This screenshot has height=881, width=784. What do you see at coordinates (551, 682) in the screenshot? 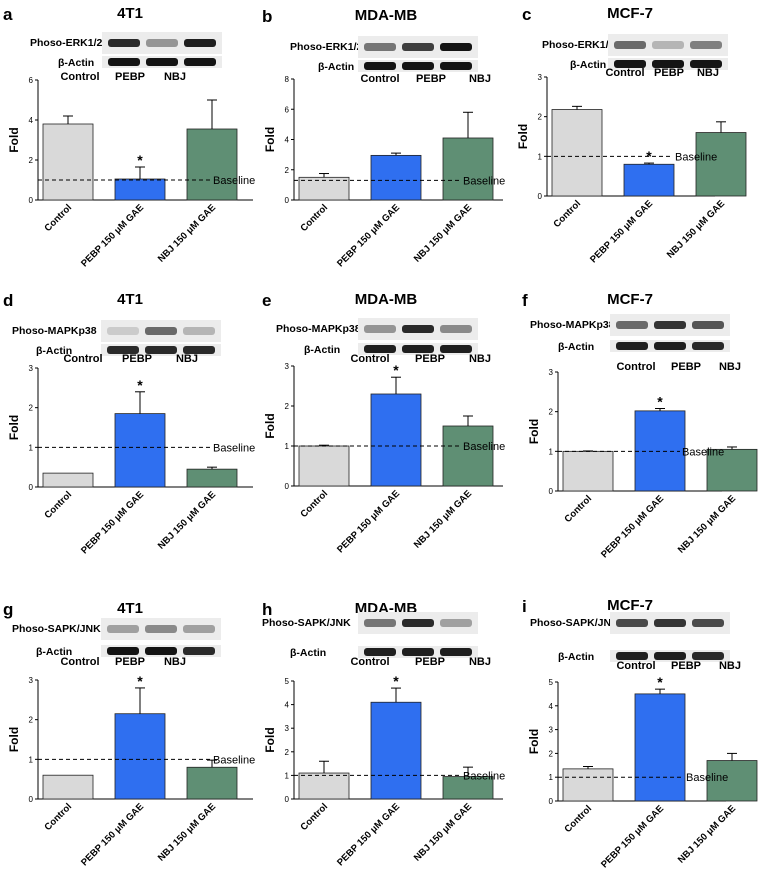
I see `y-tick-label: 5` at bounding box center [551, 682].